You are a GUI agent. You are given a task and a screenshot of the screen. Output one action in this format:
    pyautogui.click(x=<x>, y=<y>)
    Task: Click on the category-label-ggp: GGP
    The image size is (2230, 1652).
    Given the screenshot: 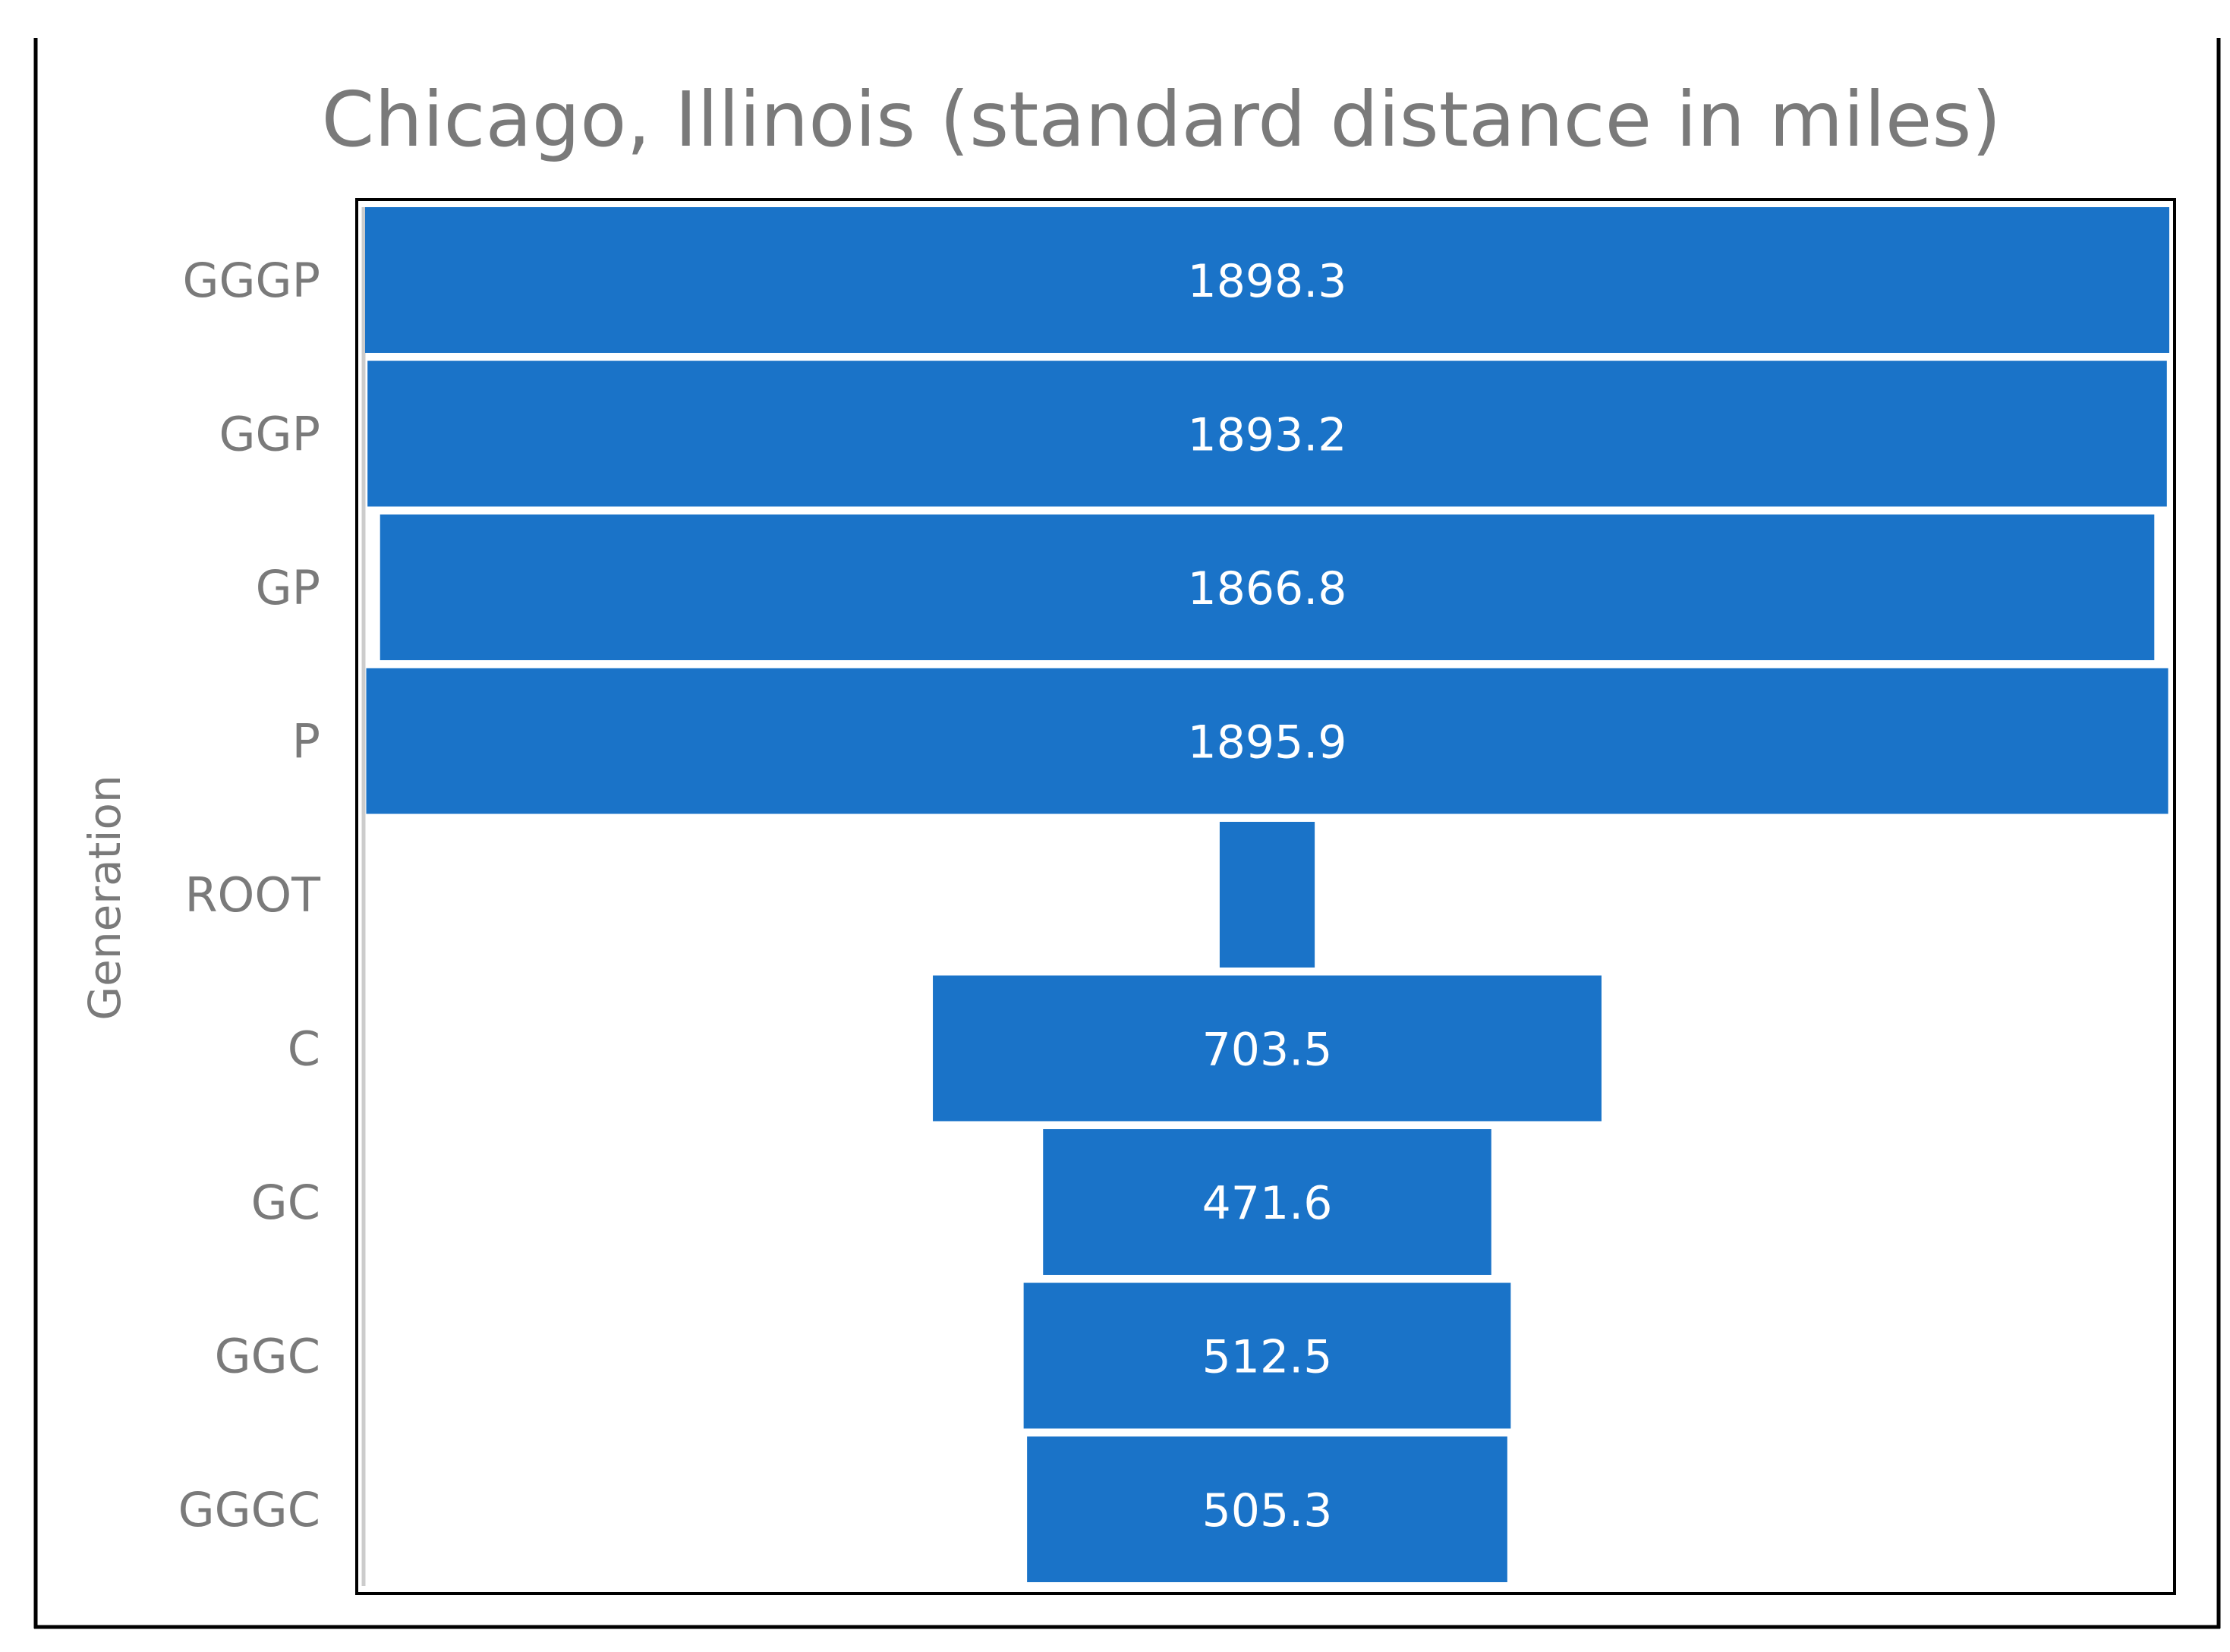 What is the action you would take?
    pyautogui.click(x=269, y=434)
    